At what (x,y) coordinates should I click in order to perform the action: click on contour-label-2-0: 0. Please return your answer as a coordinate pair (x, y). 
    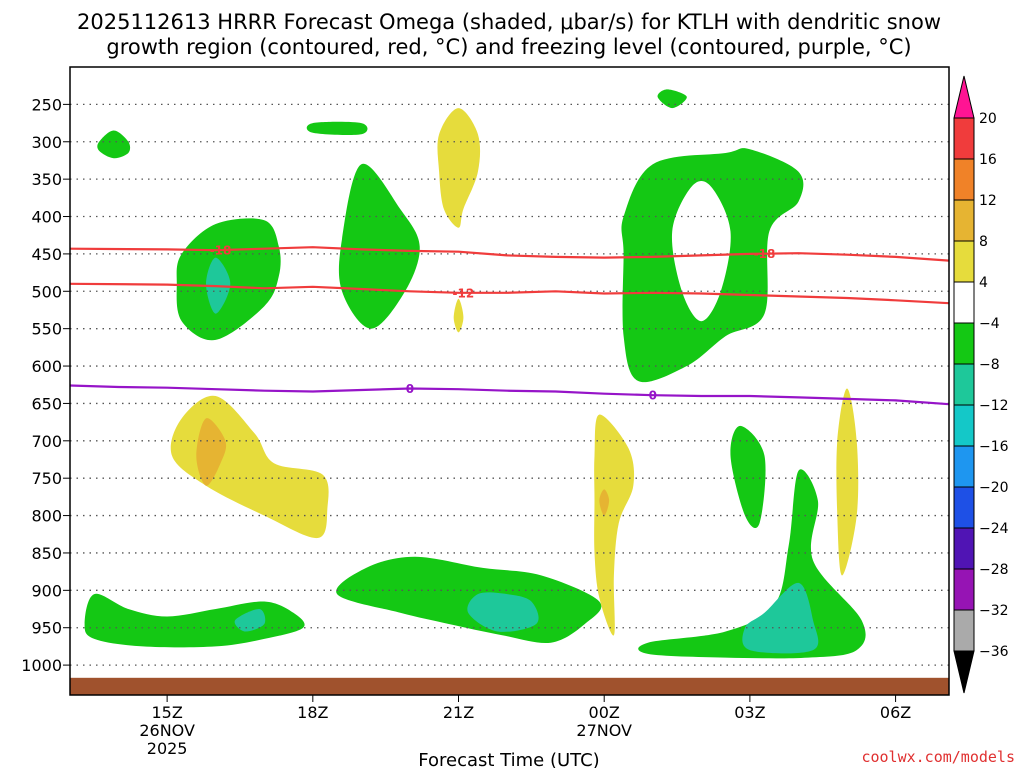
    Looking at the image, I should click on (410, 389).